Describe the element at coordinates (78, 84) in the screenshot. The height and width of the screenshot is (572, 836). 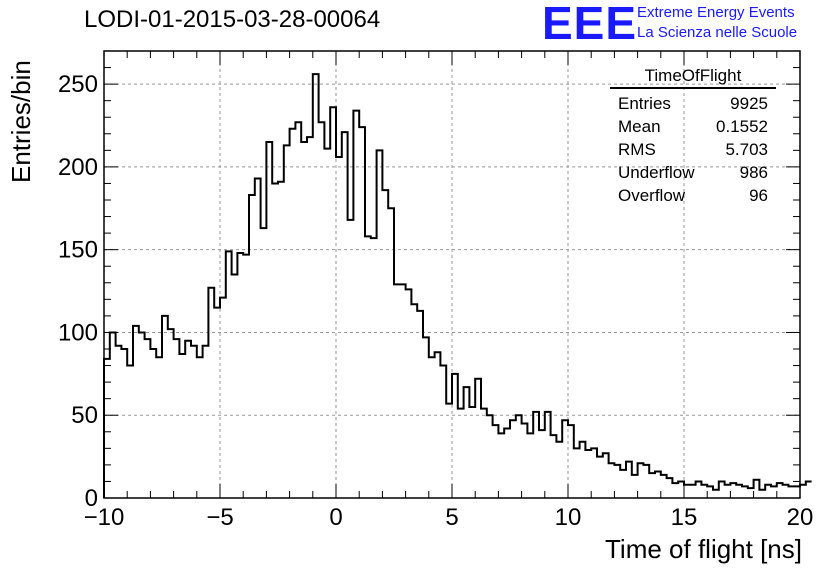
I see `y-tick-label: 250` at that location.